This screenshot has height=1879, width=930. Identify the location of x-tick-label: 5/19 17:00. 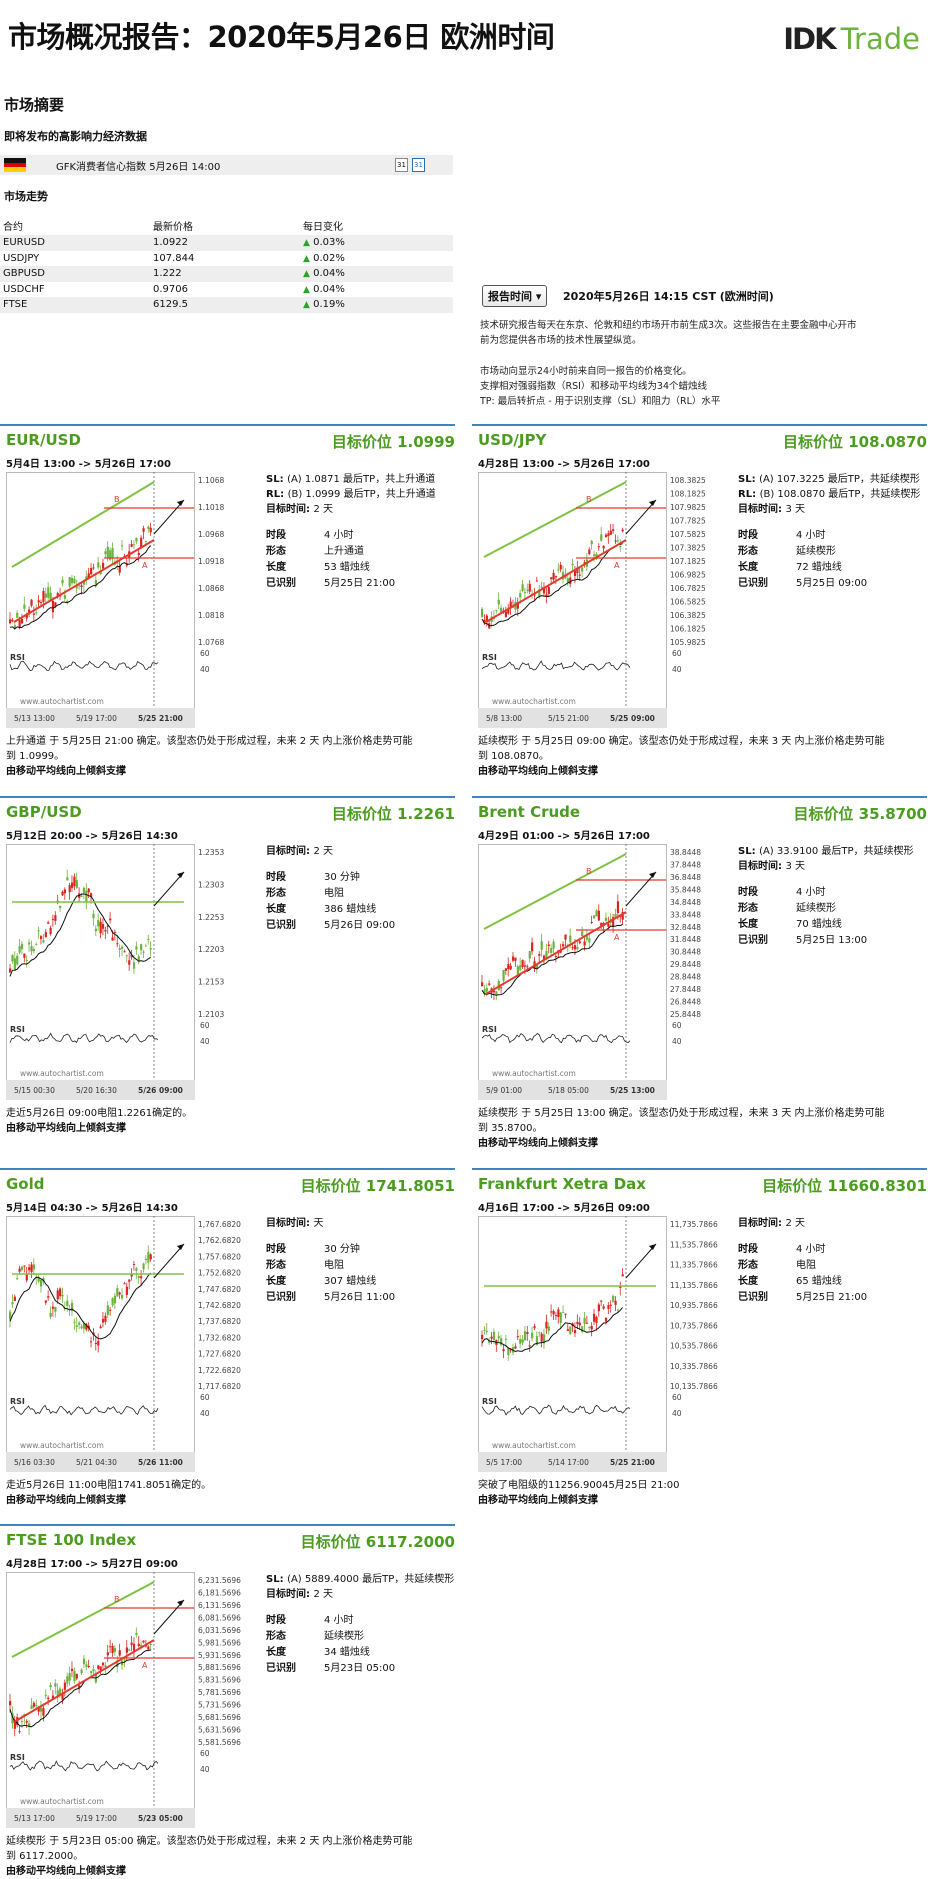
(96, 718).